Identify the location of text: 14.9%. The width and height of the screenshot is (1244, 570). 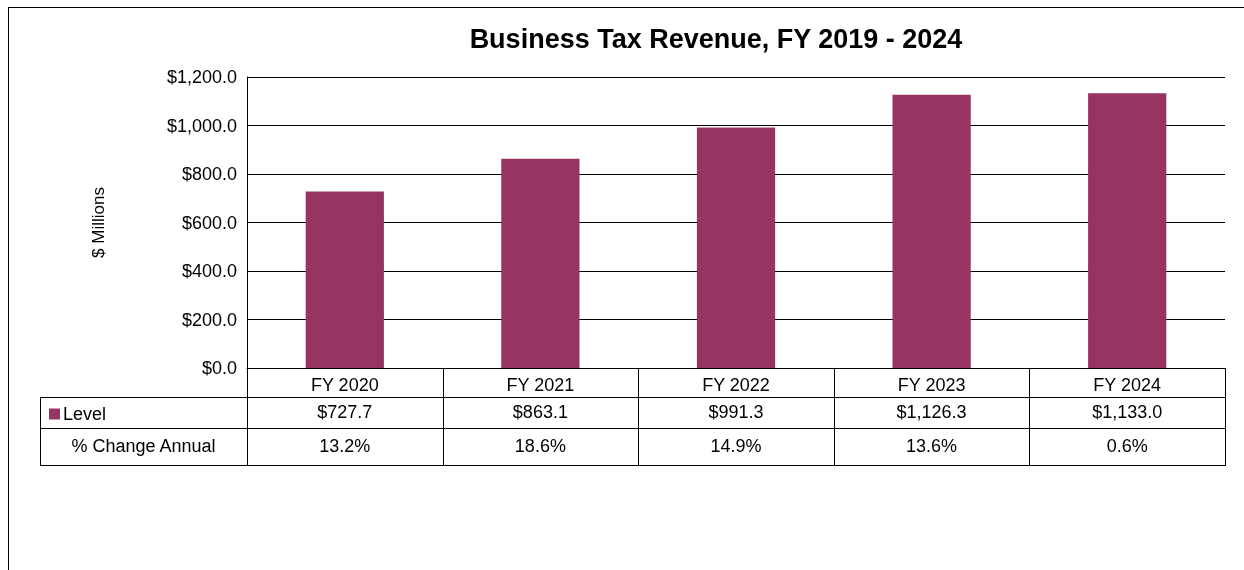
(736, 446).